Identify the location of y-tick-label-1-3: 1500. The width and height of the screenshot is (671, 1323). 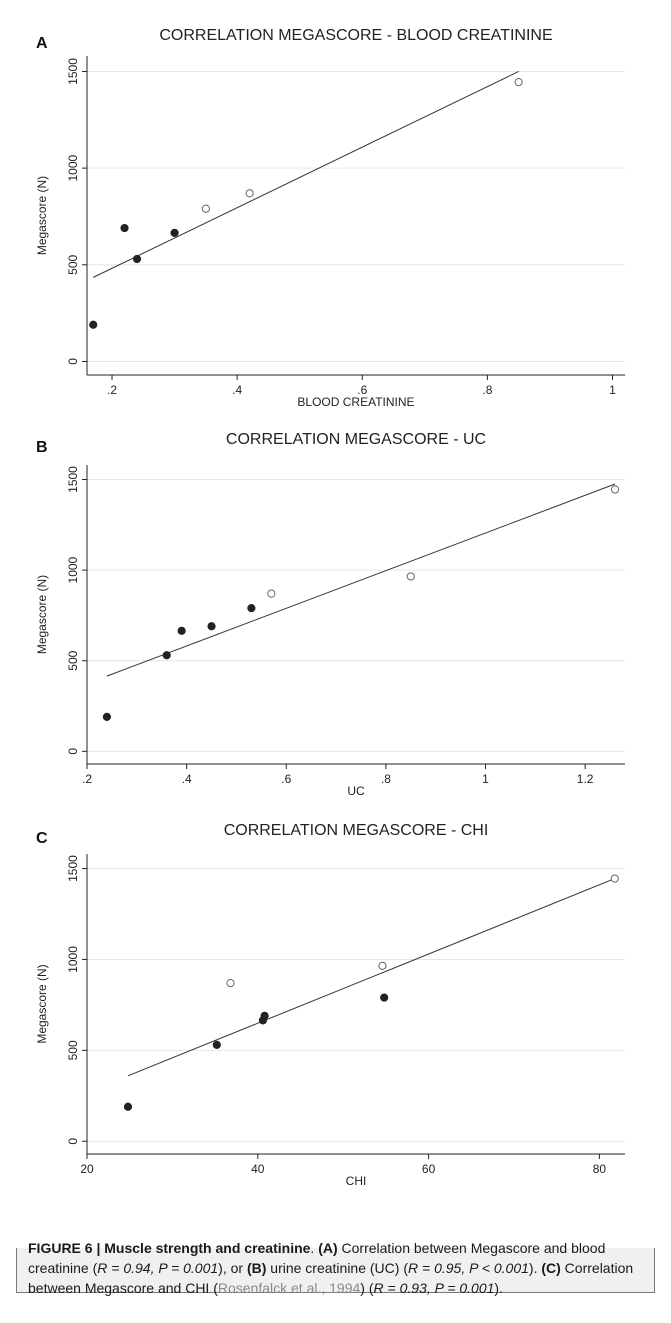
(73, 71).